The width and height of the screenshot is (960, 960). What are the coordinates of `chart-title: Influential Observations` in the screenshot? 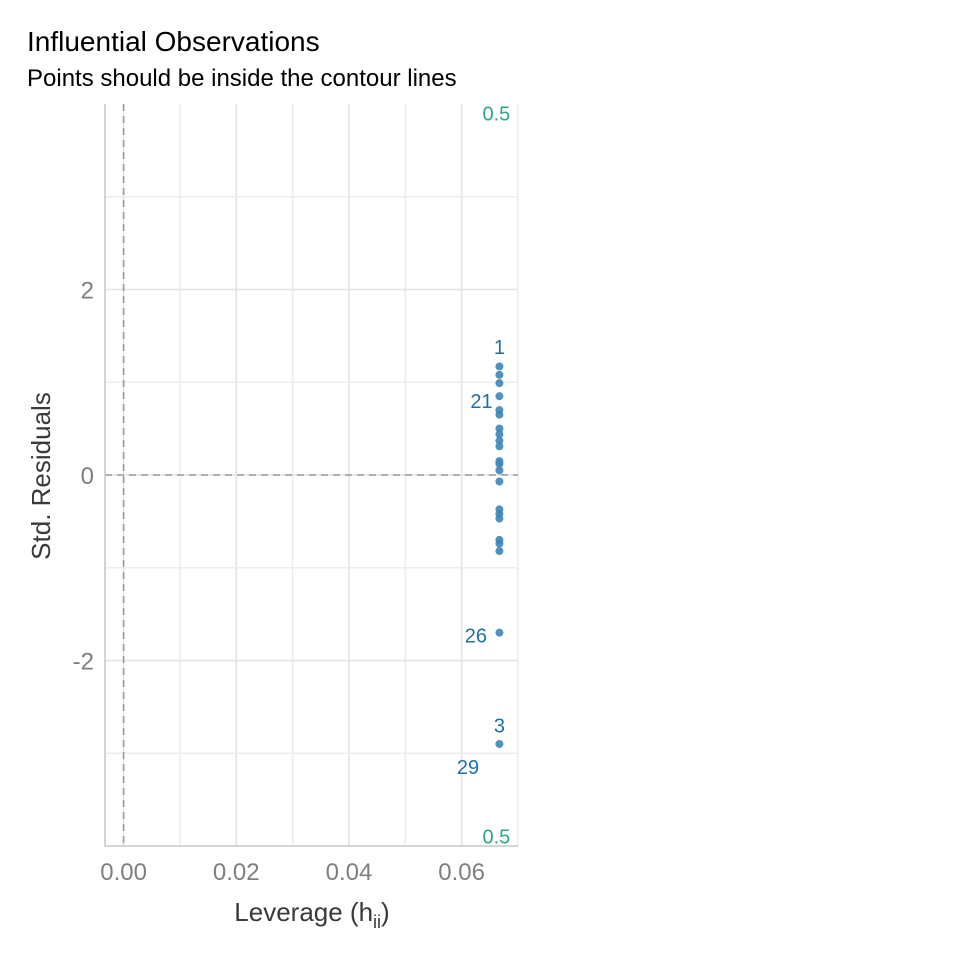 It's located at (173, 41).